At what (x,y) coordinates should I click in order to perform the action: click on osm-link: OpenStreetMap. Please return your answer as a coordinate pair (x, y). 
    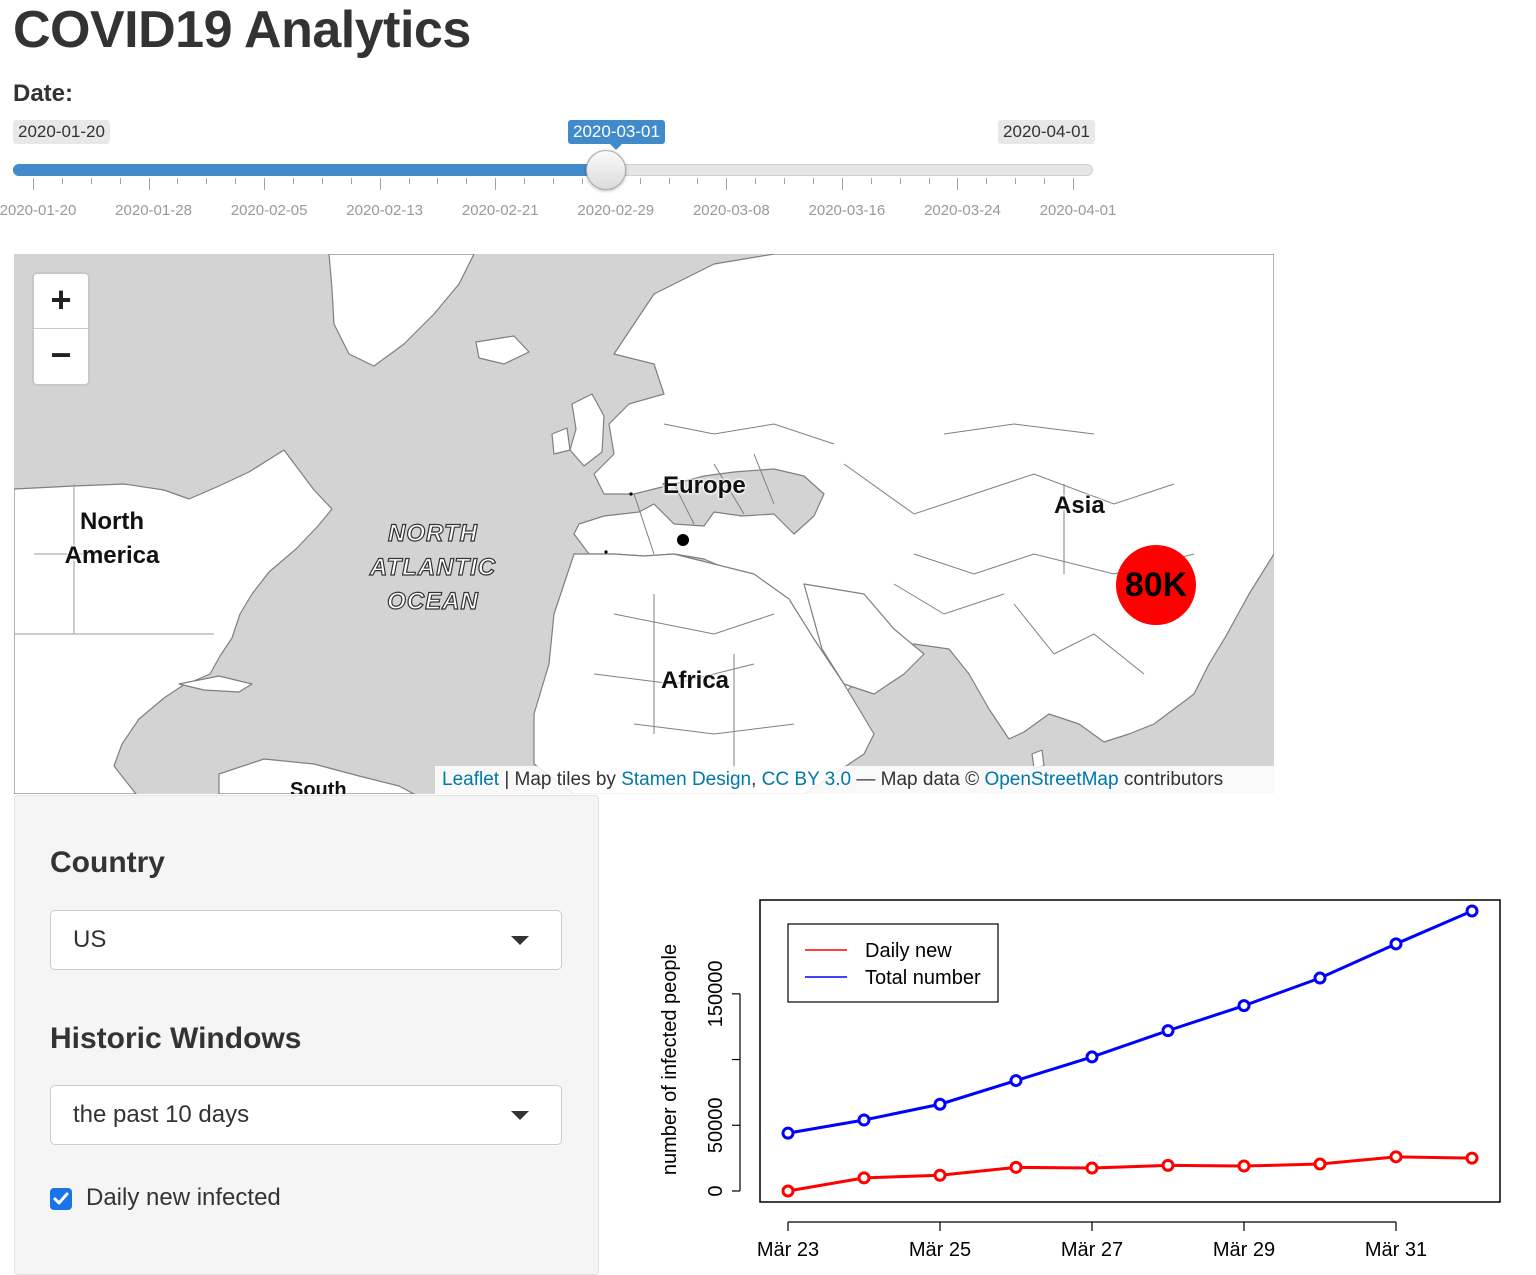
    Looking at the image, I should click on (1051, 779).